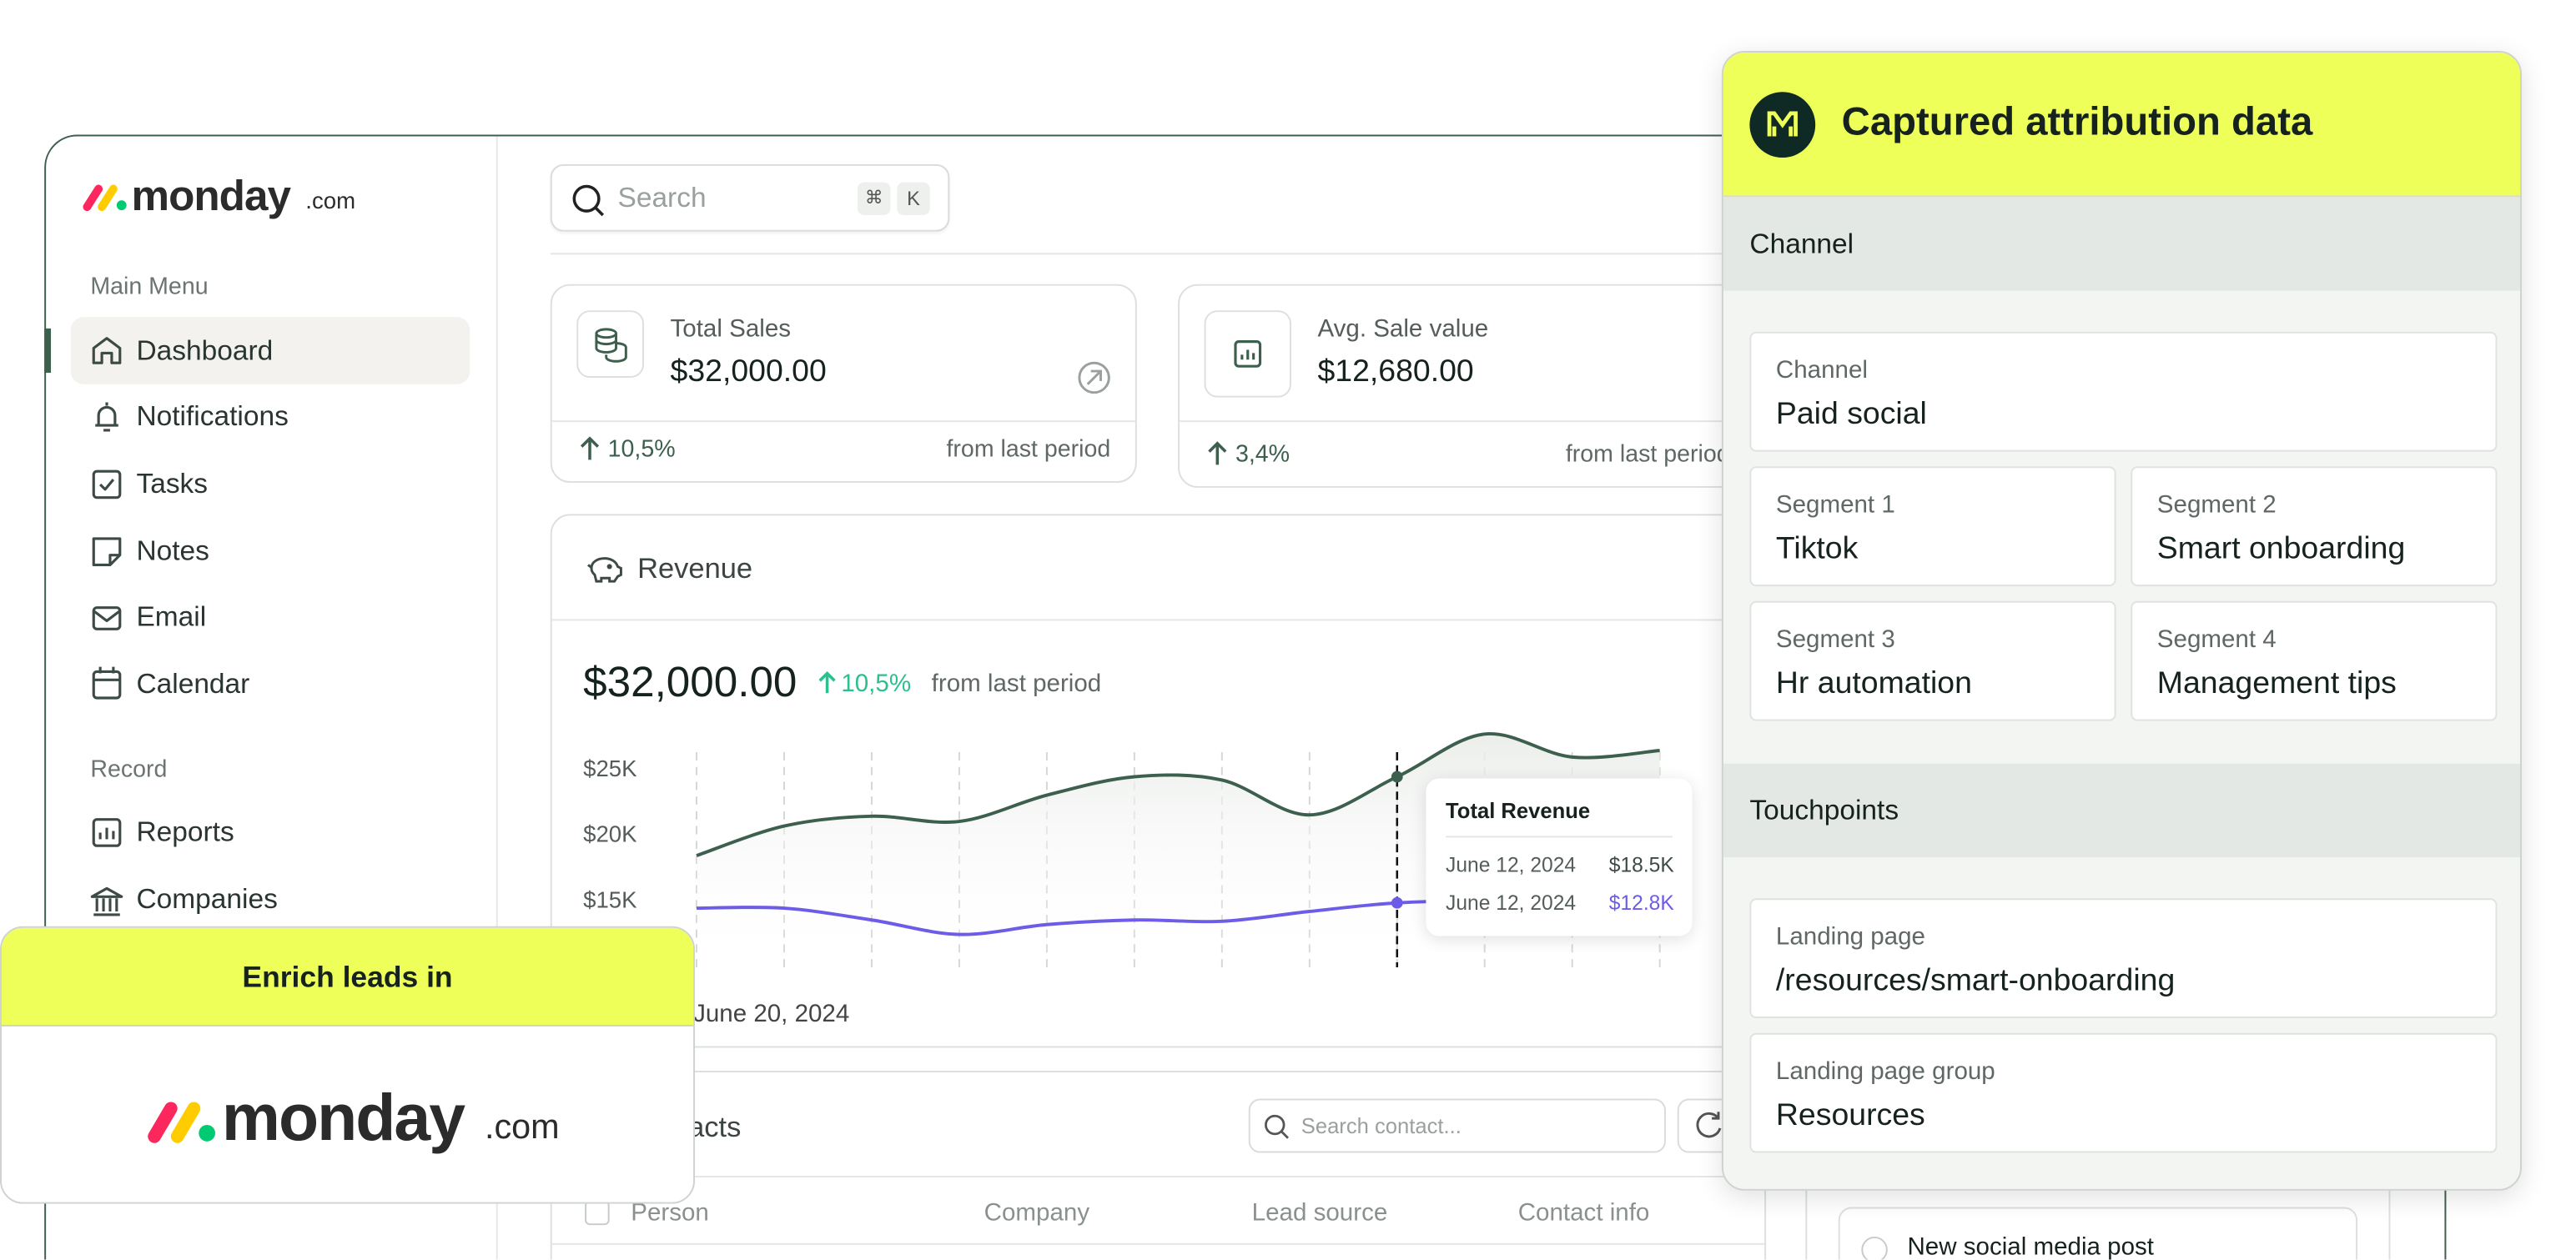 Image resolution: width=2576 pixels, height=1260 pixels. What do you see at coordinates (1874, 1248) in the screenshot?
I see `radio` at bounding box center [1874, 1248].